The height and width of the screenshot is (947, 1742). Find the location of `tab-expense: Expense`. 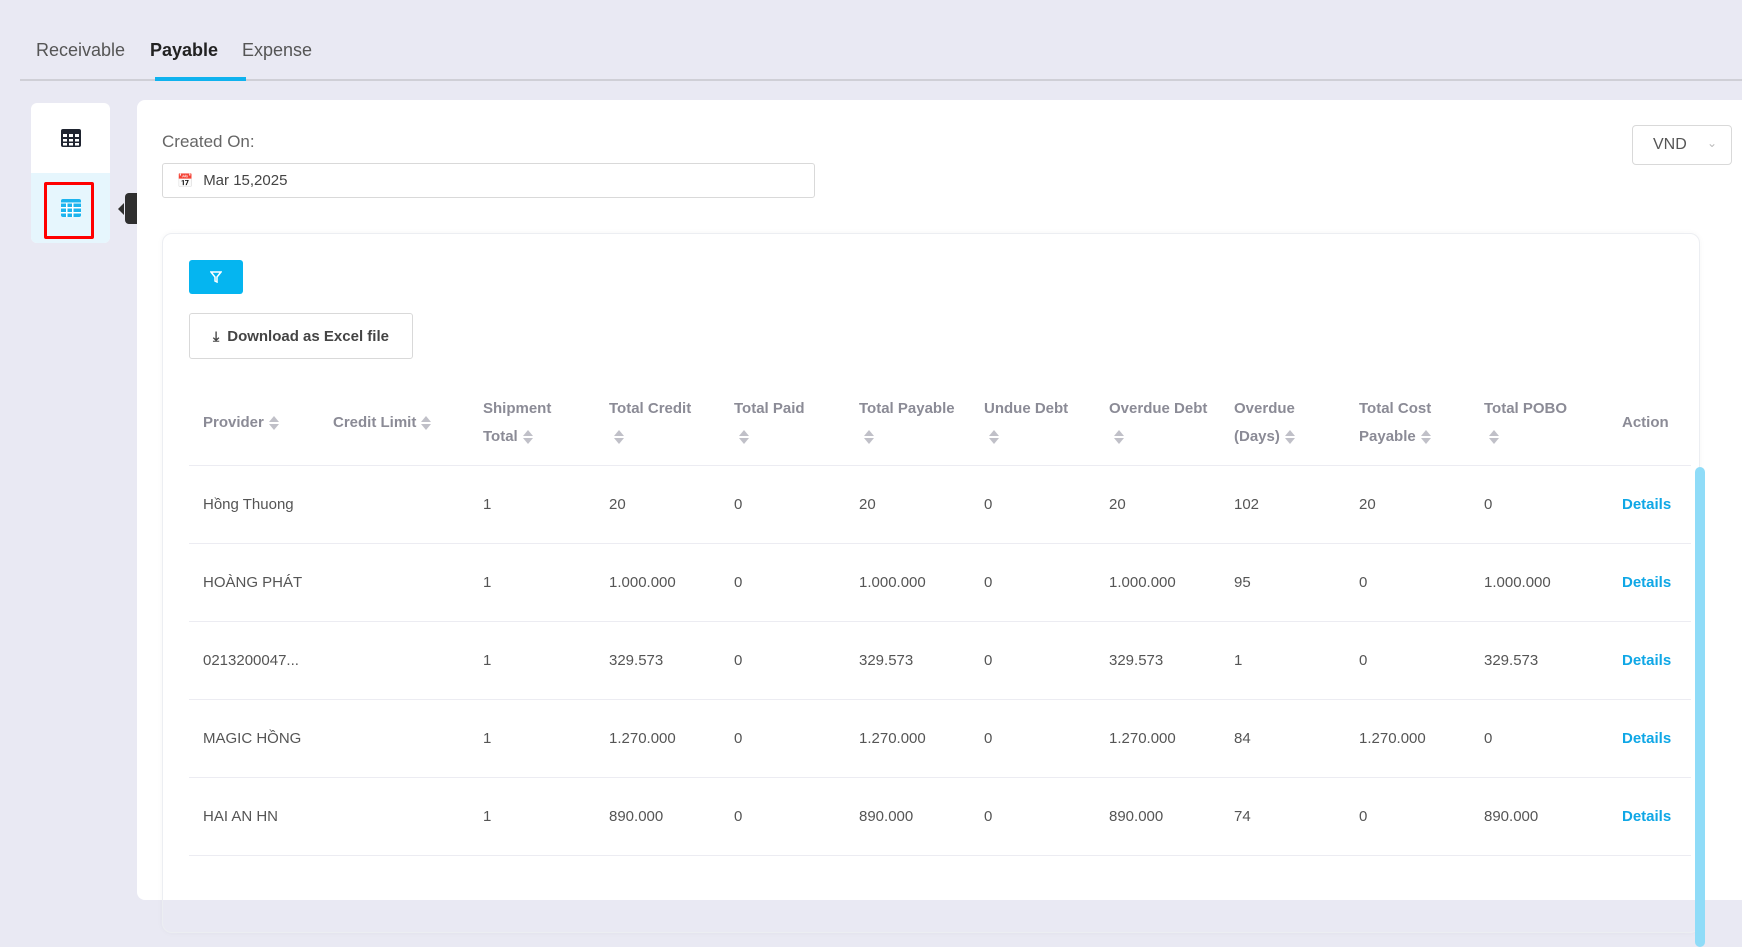

tab-expense: Expense is located at coordinates (277, 50).